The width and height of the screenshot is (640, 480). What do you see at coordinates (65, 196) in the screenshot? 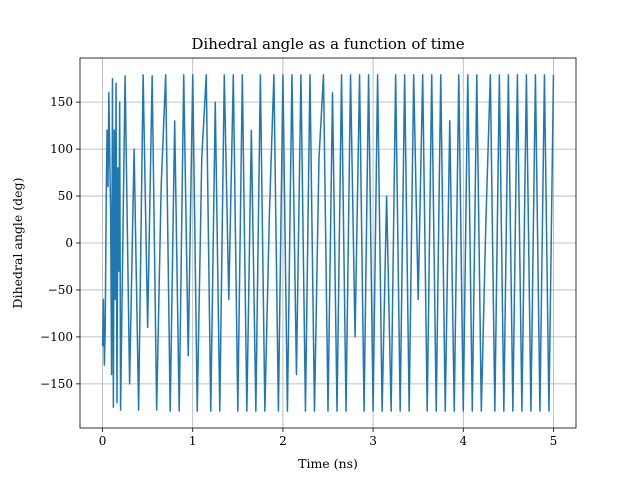
I see `y-tick-label: 50` at bounding box center [65, 196].